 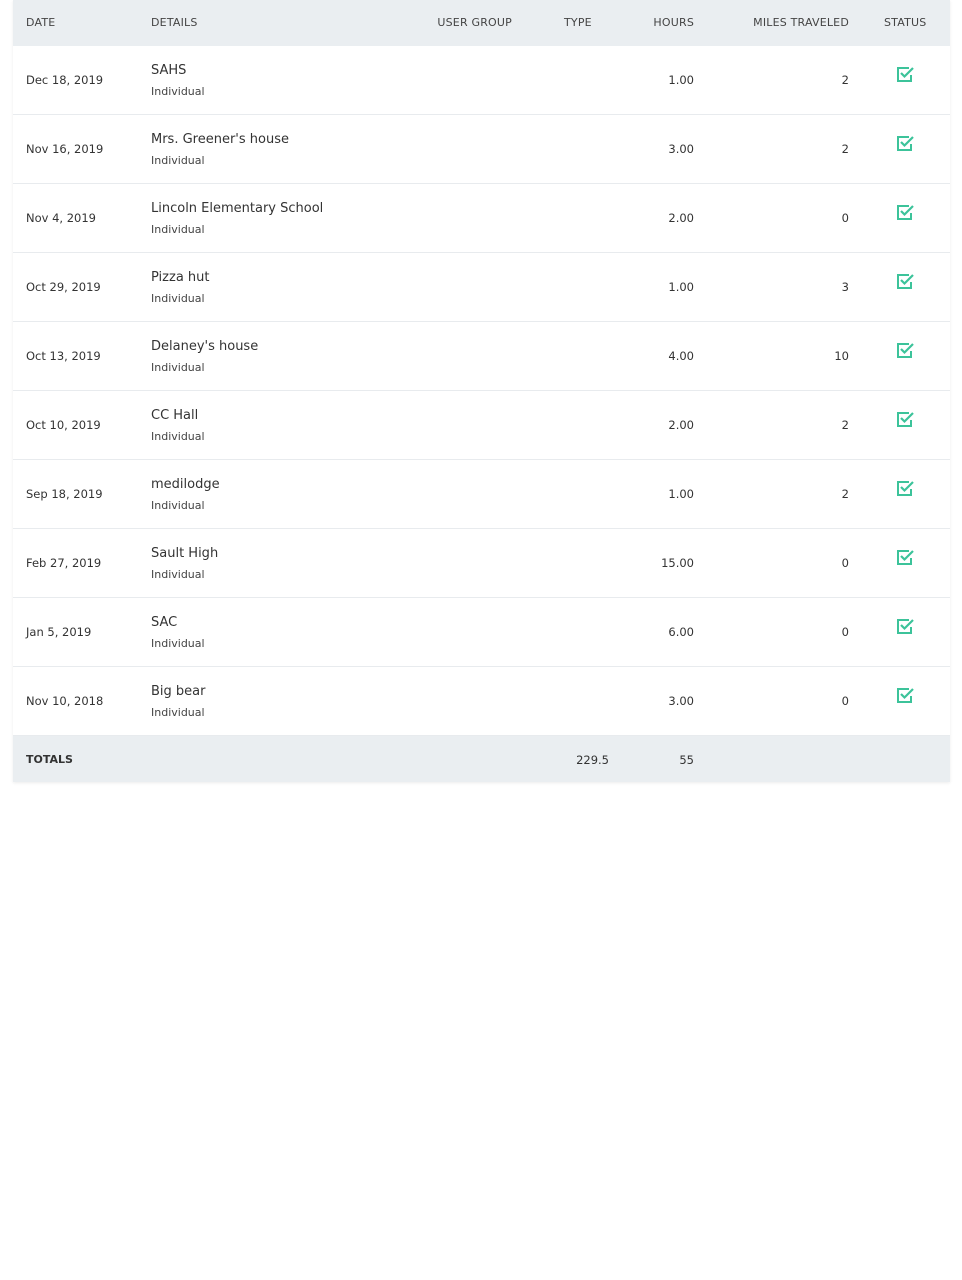 What do you see at coordinates (801, 22) in the screenshot?
I see `header-miles: MILES TRAVELED` at bounding box center [801, 22].